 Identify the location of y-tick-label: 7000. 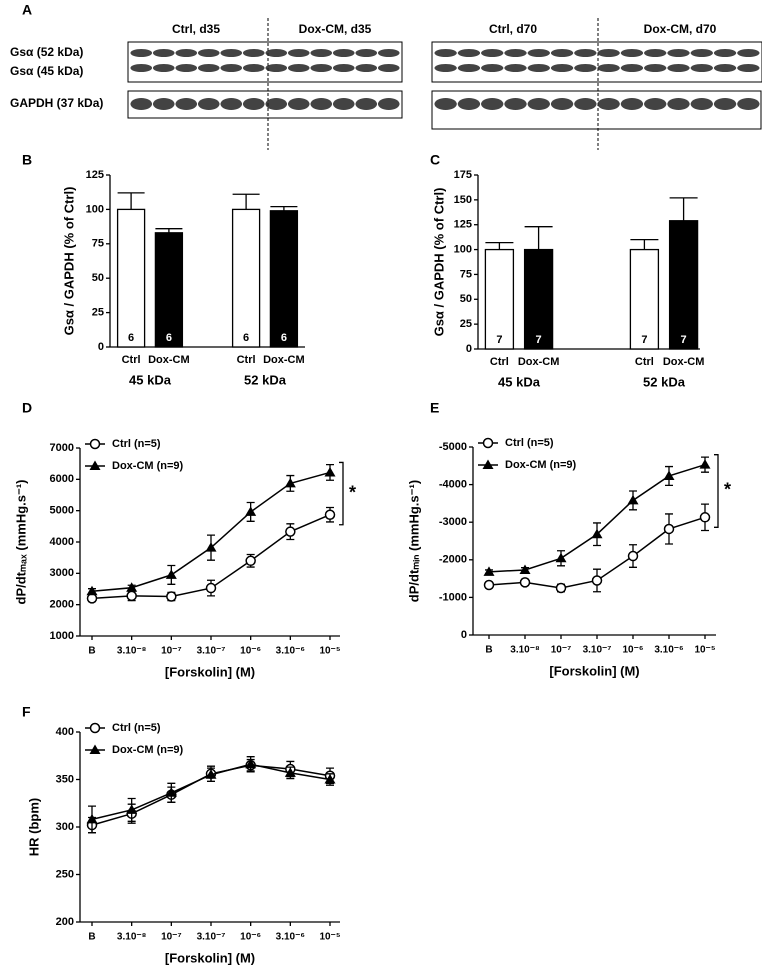
(62, 448).